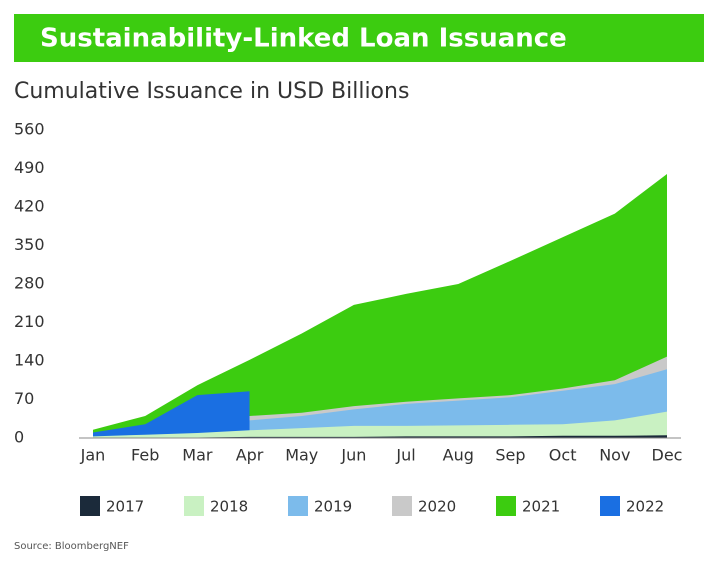 This screenshot has width=718, height=561. What do you see at coordinates (29, 244) in the screenshot?
I see `y-tick-label: 350` at bounding box center [29, 244].